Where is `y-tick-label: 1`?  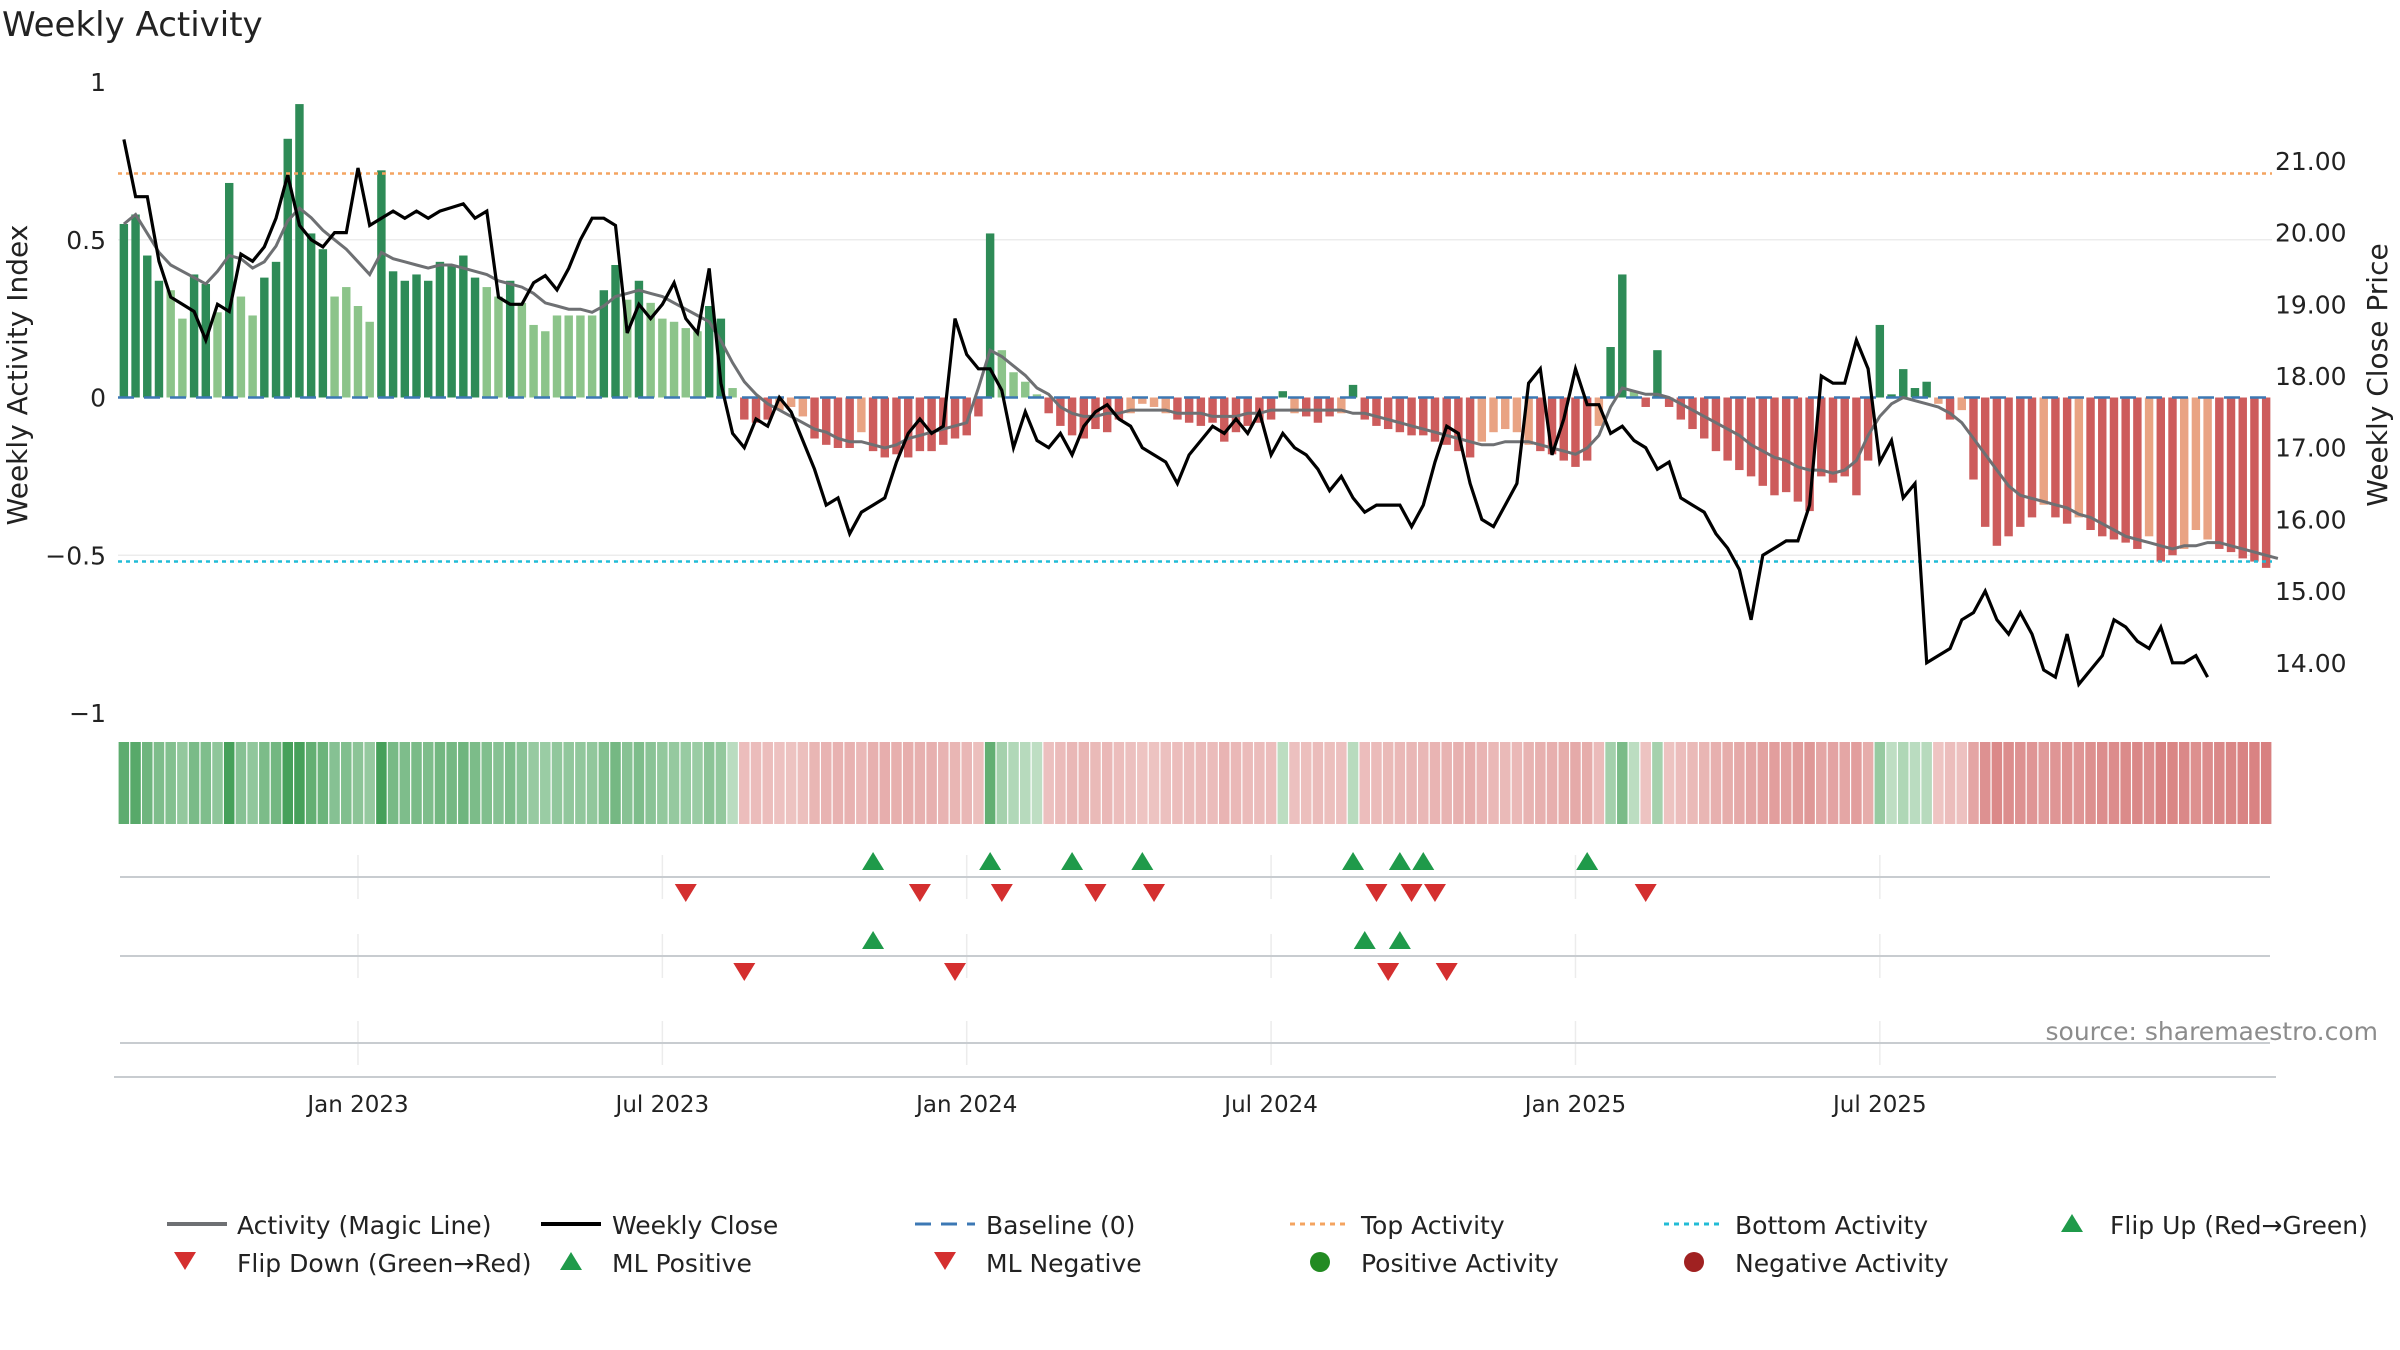
y-tick-label: 1 is located at coordinates (98, 82).